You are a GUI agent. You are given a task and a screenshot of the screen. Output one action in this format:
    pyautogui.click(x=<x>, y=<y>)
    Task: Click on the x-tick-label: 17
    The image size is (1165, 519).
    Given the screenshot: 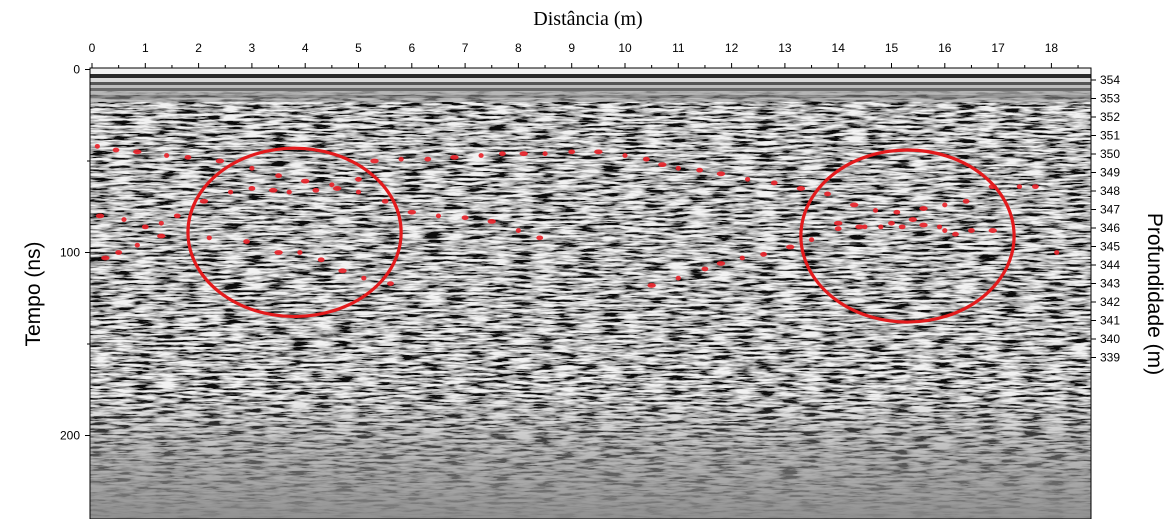 What is the action you would take?
    pyautogui.click(x=998, y=48)
    